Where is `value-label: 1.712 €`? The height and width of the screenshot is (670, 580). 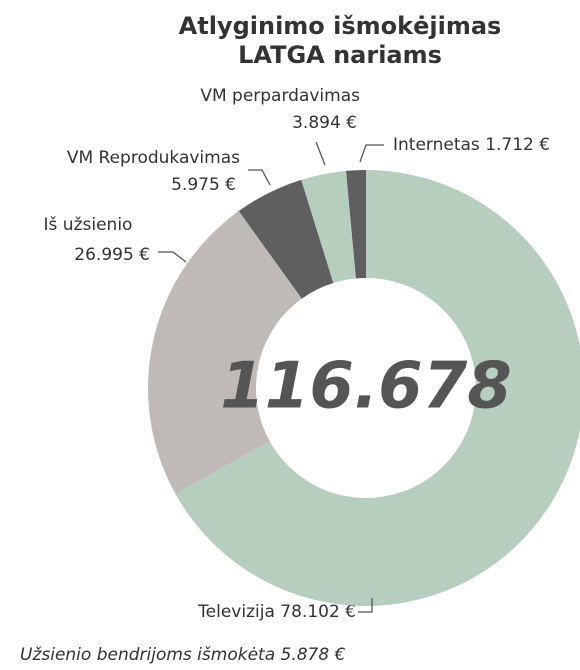
value-label: 1.712 € is located at coordinates (517, 145).